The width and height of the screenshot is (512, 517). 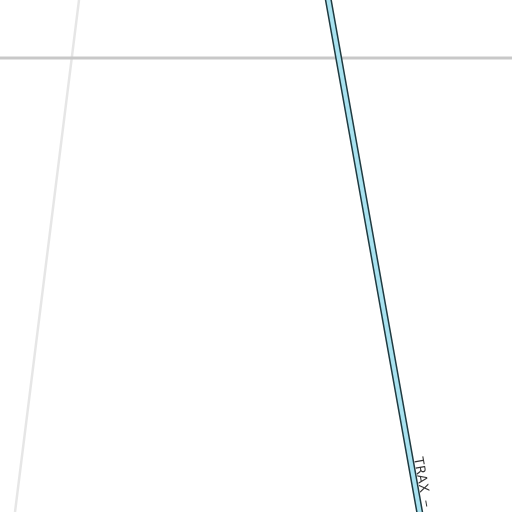 I want to click on minor-road, so click(x=47, y=256).